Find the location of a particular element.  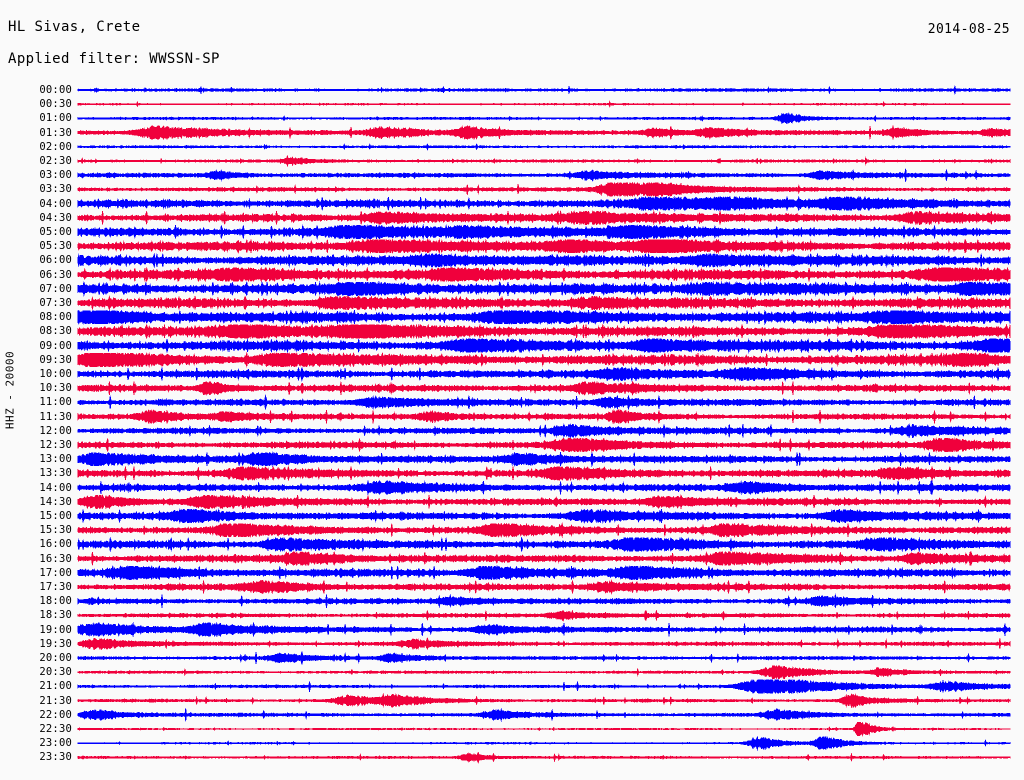

time-tick-label: 20:00 is located at coordinates (55, 658).